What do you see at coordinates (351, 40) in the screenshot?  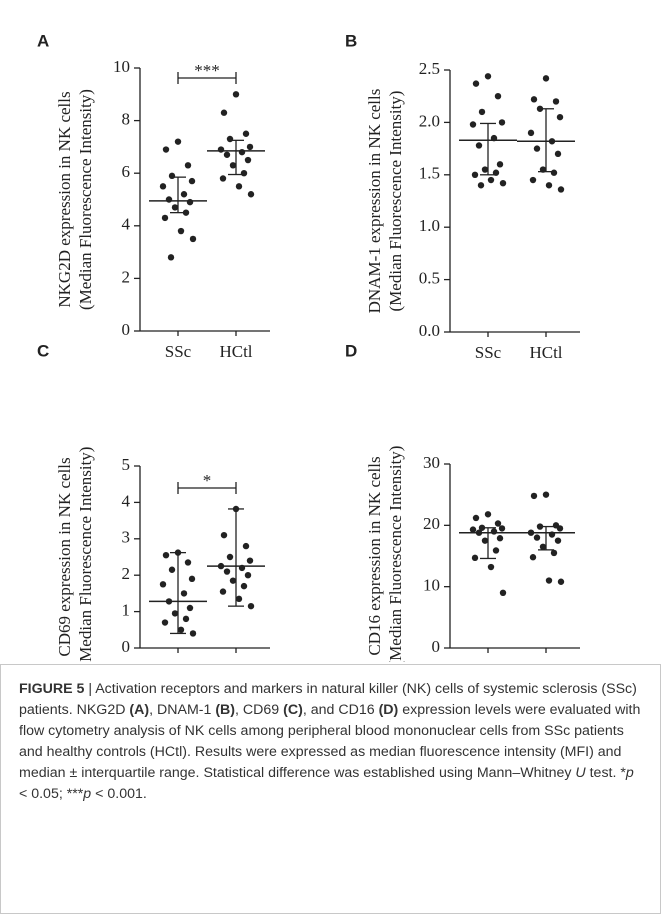 I see `panel-label: B` at bounding box center [351, 40].